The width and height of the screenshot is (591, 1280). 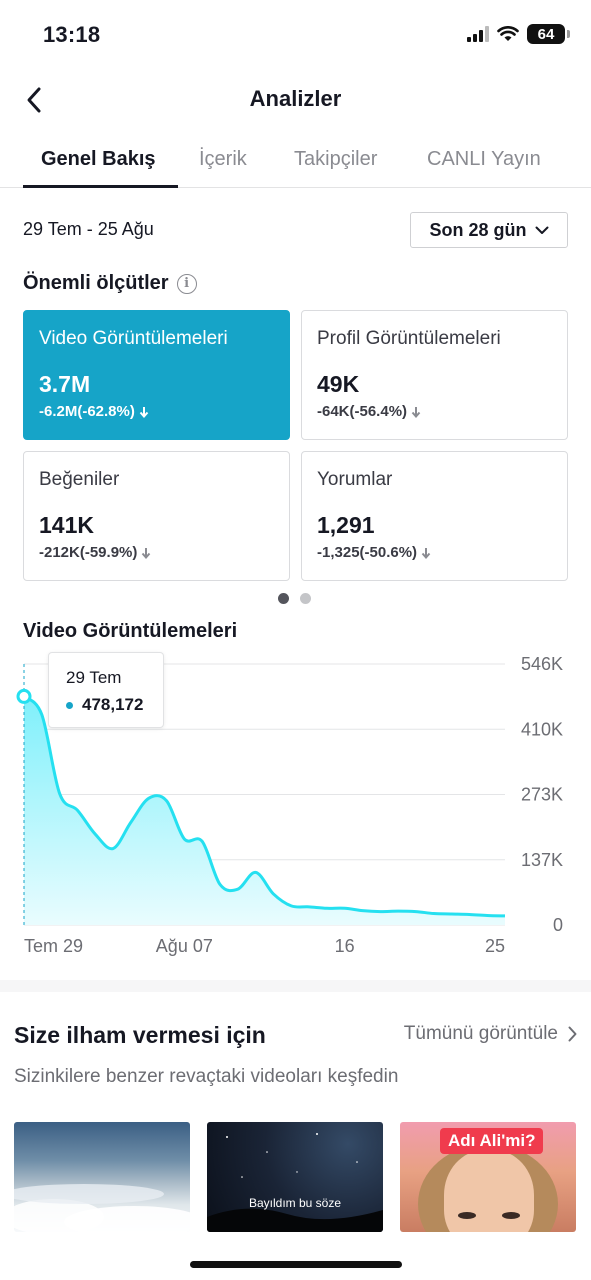 What do you see at coordinates (130, 631) in the screenshot?
I see `chart-title: Video Görüntülemeleri` at bounding box center [130, 631].